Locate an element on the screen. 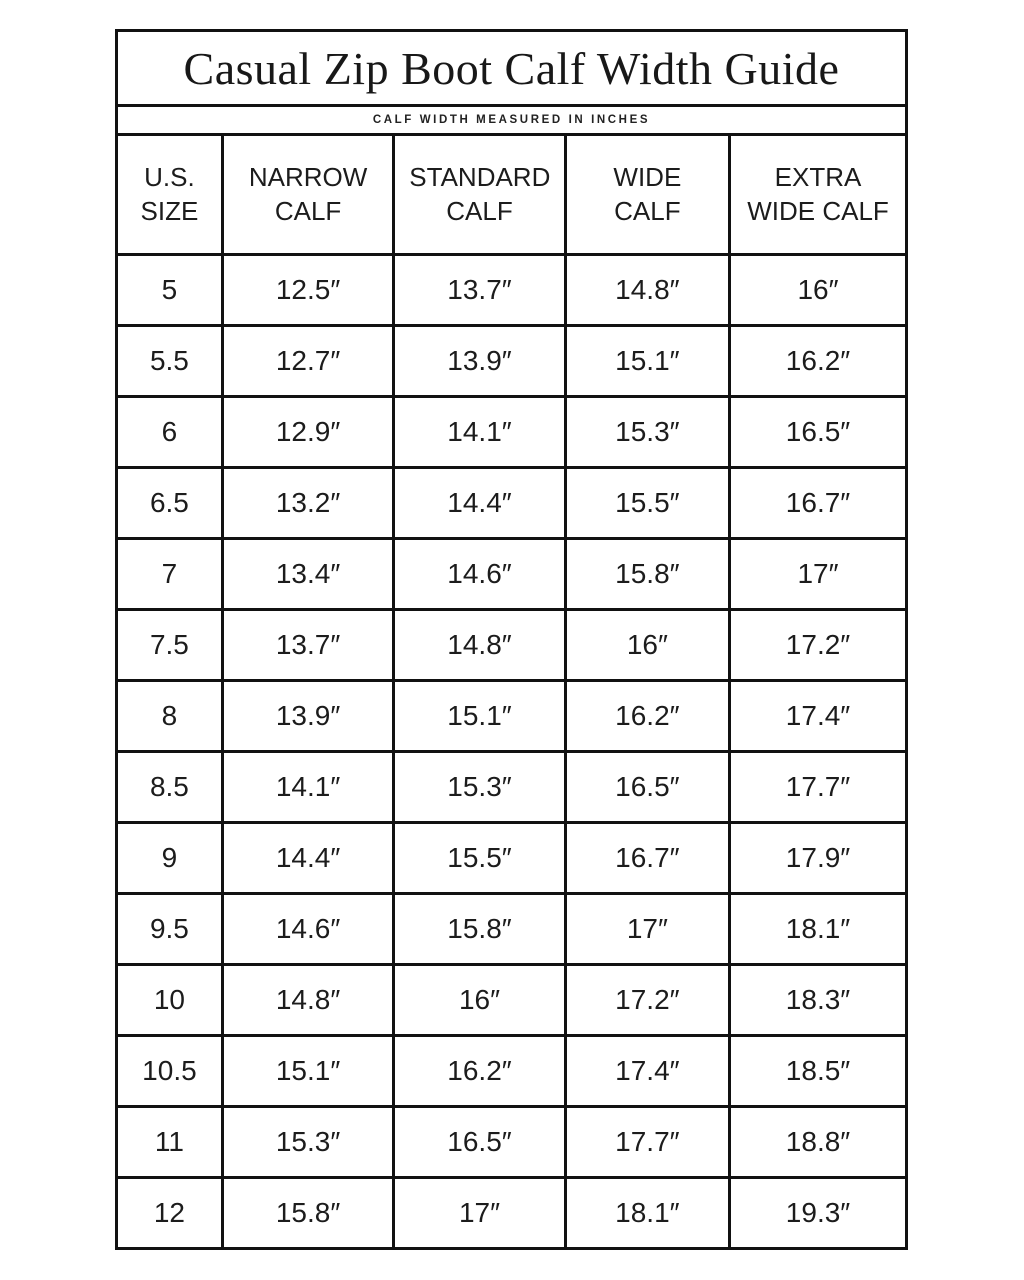 Image resolution: width=1024 pixels, height=1280 pixels. us-size-cell: 7 is located at coordinates (169, 574).